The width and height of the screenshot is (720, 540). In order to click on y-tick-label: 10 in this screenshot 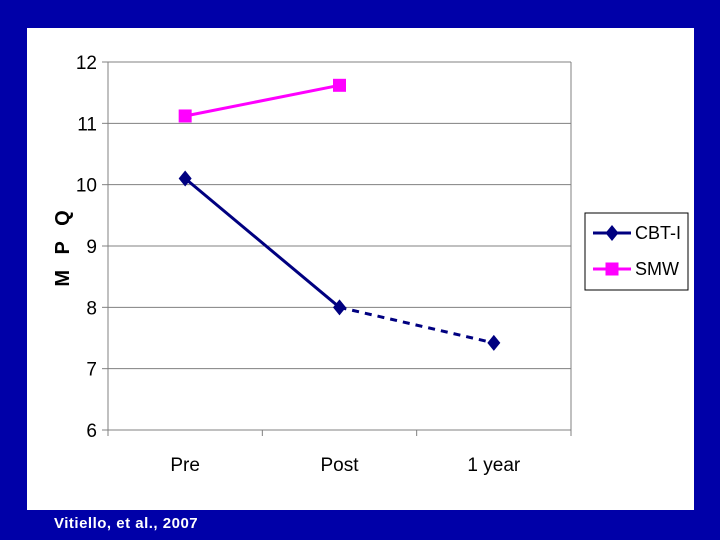, I will do `click(86, 186)`.